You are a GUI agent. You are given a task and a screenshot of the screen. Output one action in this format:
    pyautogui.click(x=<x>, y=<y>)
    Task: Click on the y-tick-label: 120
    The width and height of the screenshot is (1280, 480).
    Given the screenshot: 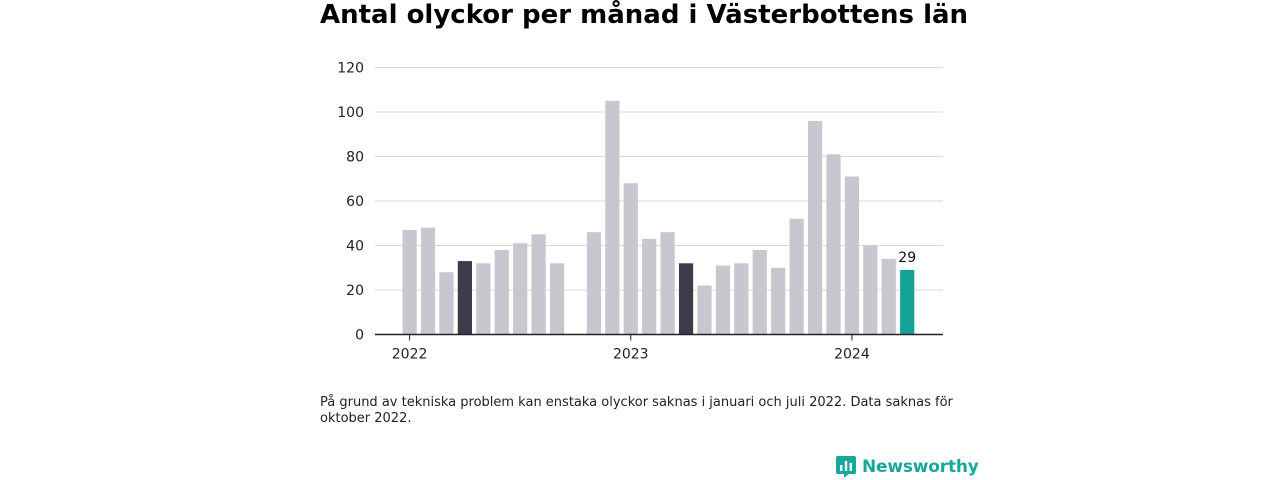 What is the action you would take?
    pyautogui.click(x=350, y=69)
    